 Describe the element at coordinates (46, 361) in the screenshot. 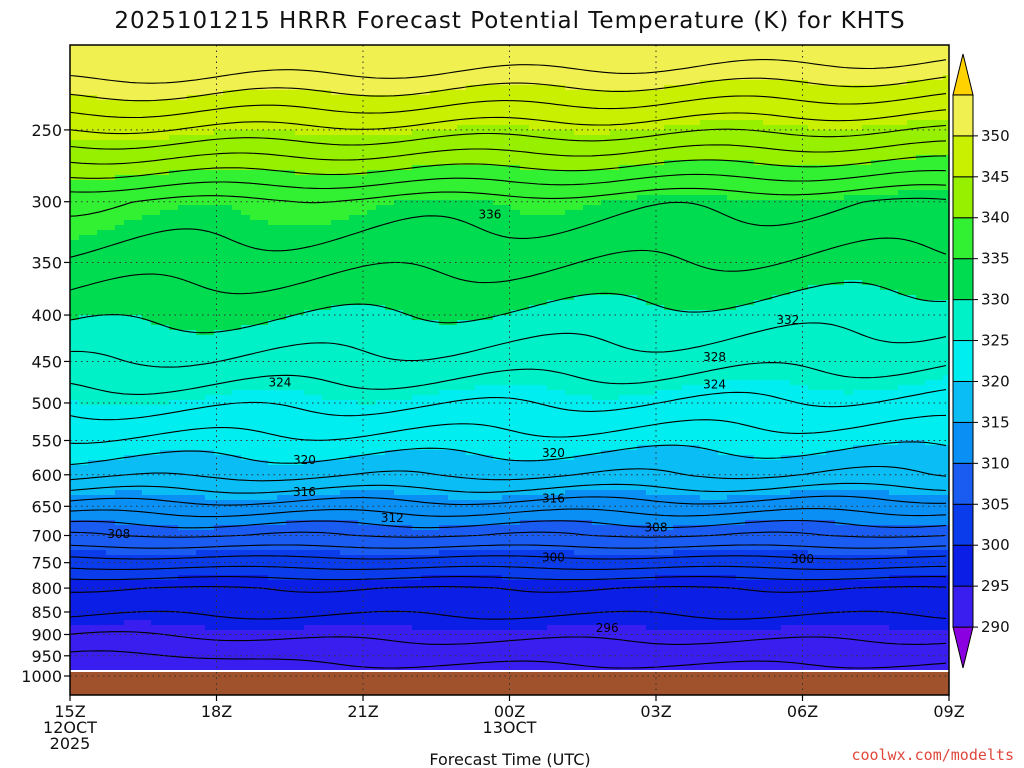

I see `y-tick-label: 450` at that location.